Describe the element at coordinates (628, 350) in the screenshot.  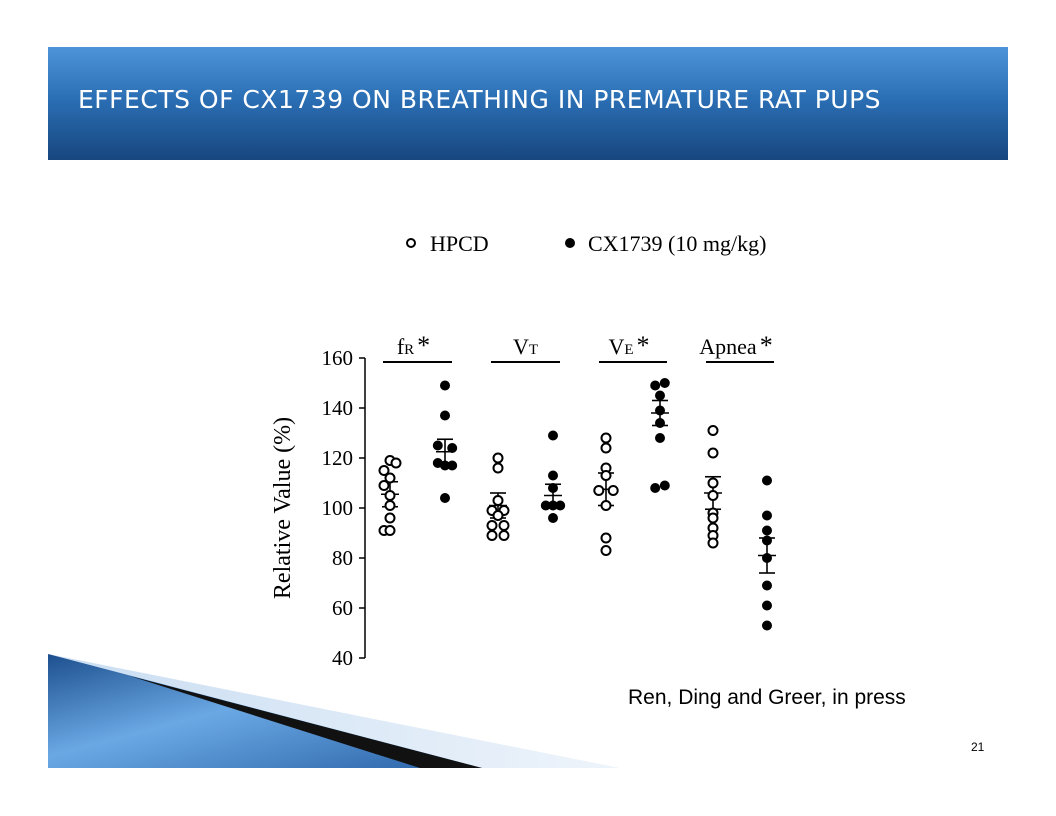
I see `group-label-sub: E` at that location.